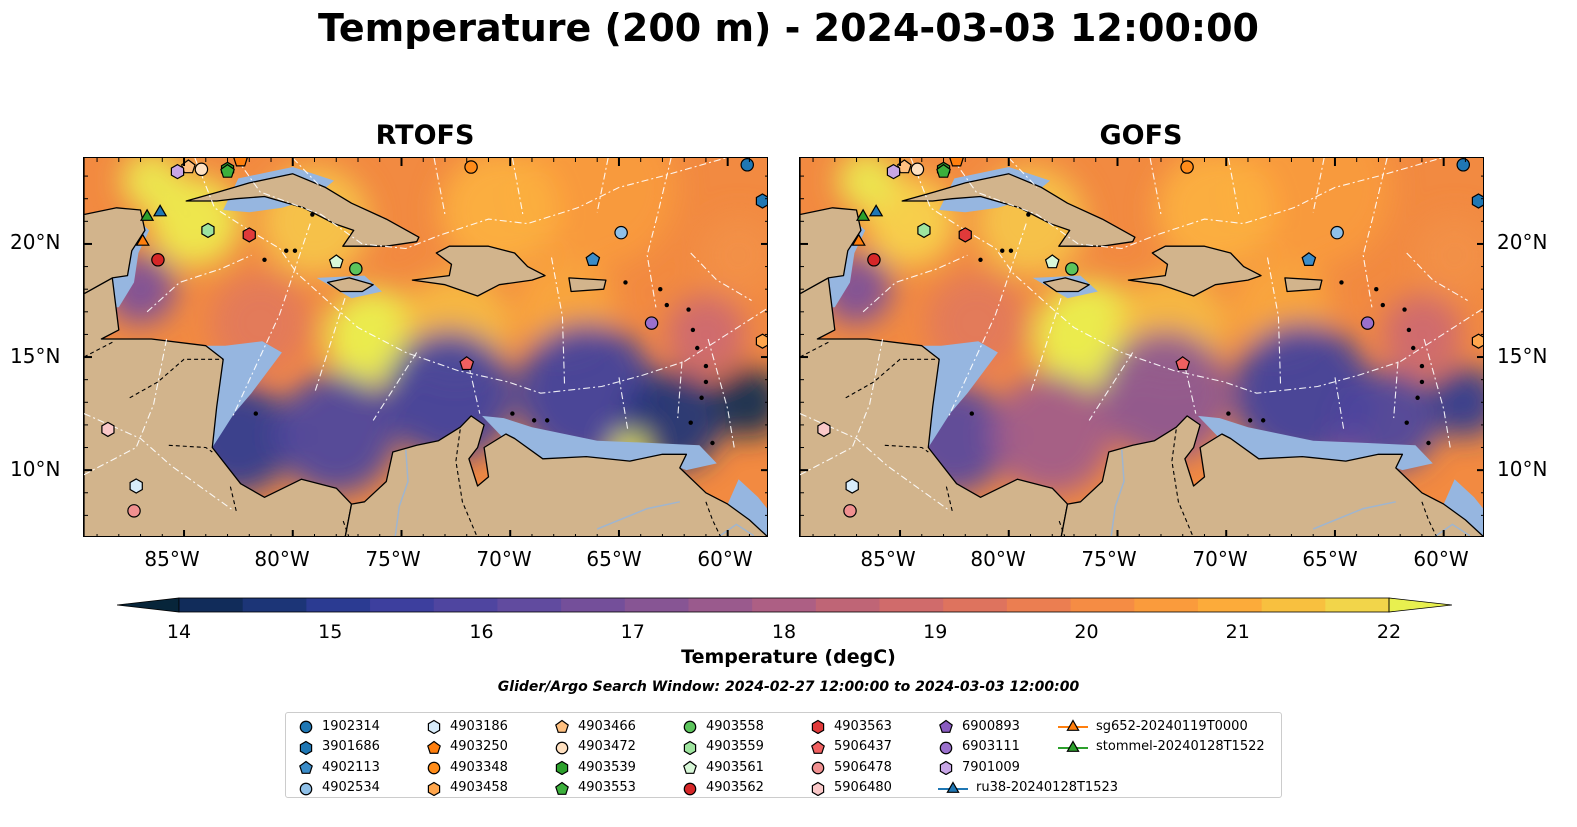 The image size is (1577, 827). I want to click on legend-item: 4903539, so click(595, 767).